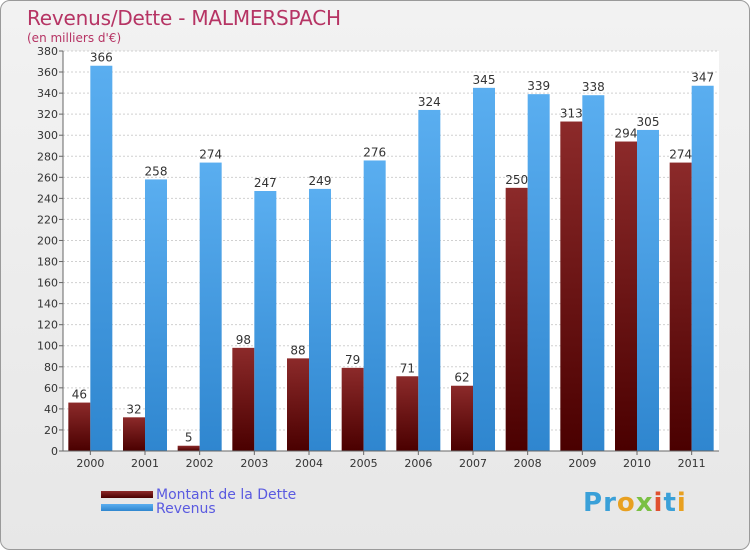  What do you see at coordinates (626, 134) in the screenshot?
I see `data-label-dette: 294` at bounding box center [626, 134].